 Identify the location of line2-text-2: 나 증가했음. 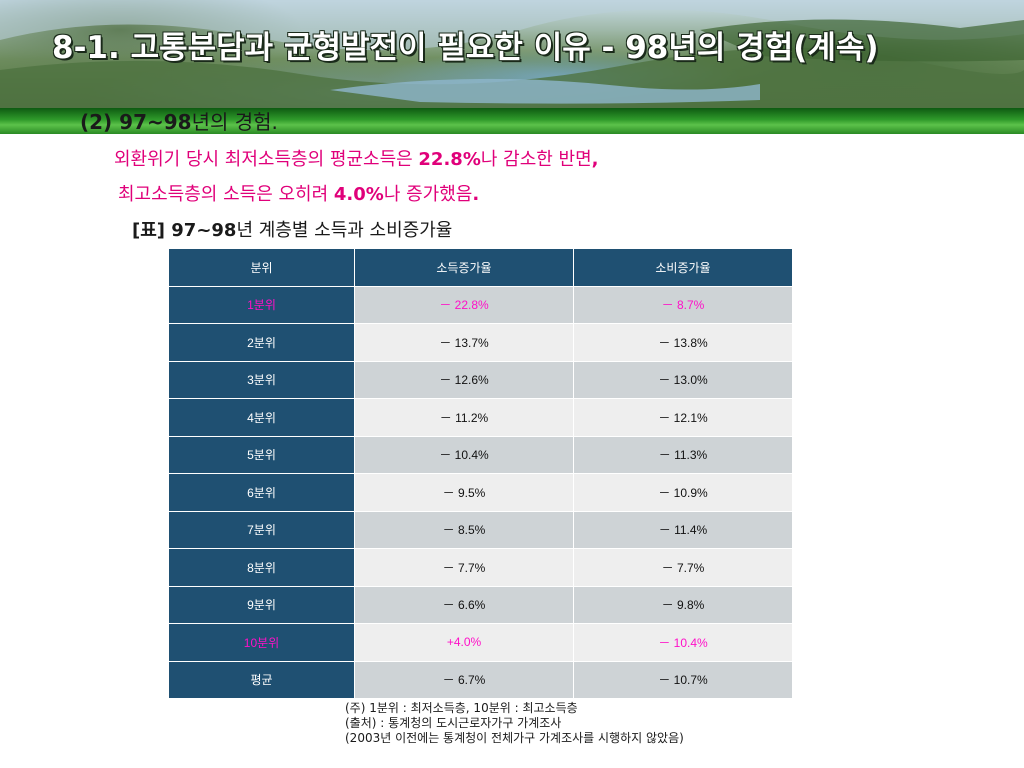
(428, 194).